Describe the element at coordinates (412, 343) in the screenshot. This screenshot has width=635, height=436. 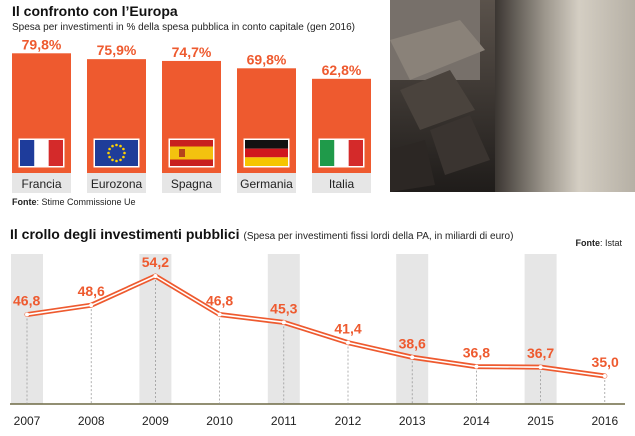
I see `data-value-label: 38,6` at that location.